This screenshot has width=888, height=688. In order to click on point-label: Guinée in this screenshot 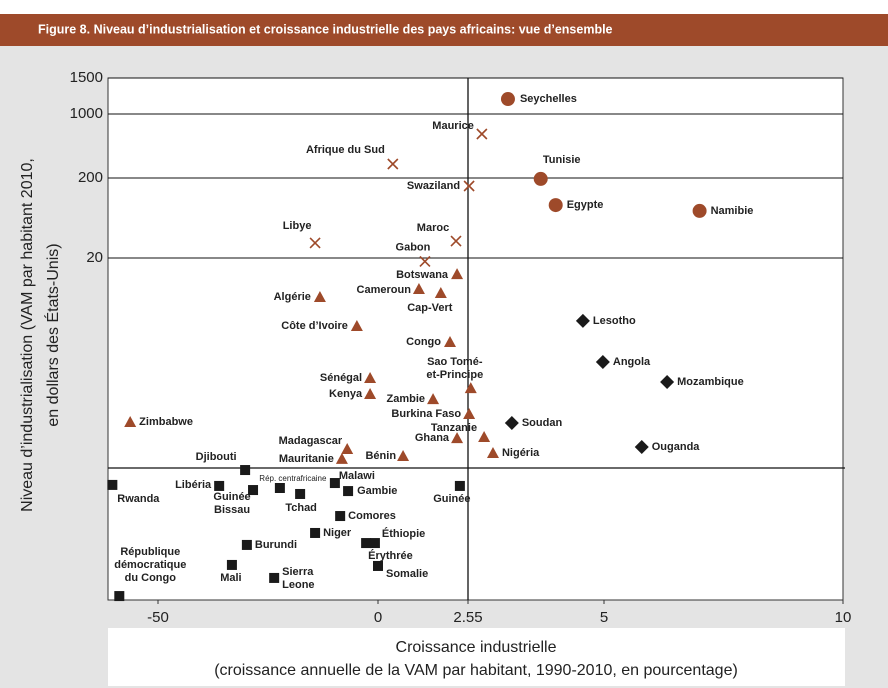, I will do `click(451, 499)`.